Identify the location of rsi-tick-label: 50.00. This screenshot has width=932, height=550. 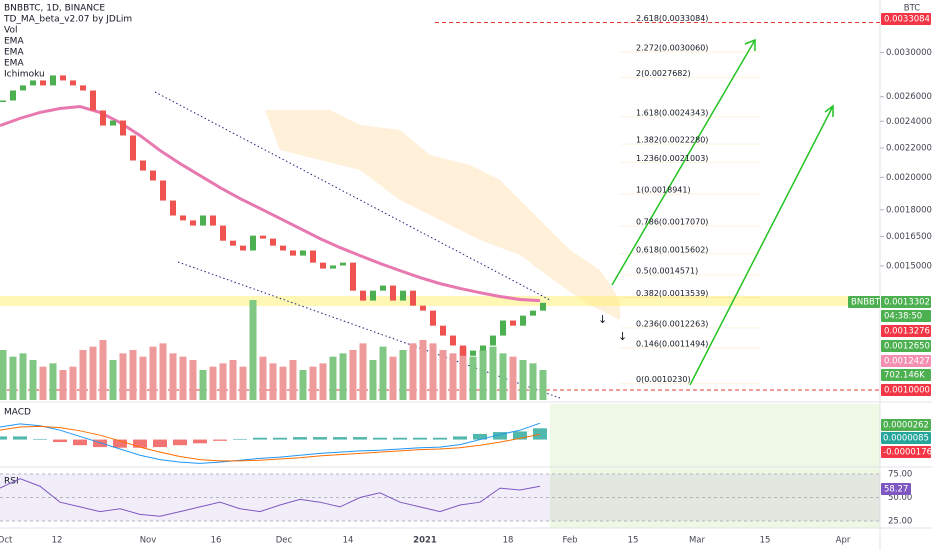
(900, 498).